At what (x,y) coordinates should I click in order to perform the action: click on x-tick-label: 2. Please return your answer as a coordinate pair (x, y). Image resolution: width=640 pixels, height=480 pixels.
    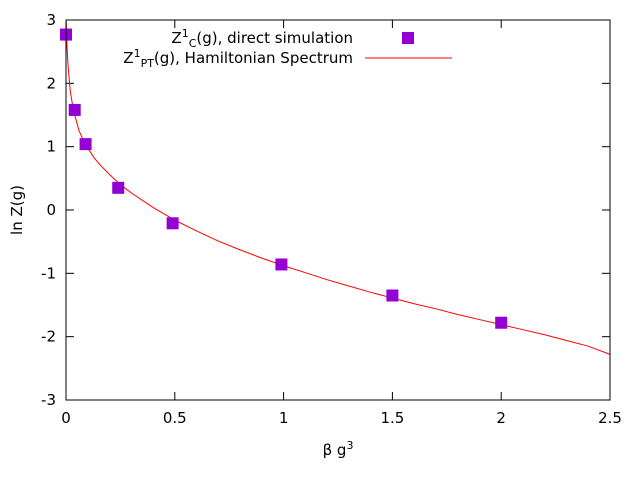
    Looking at the image, I should click on (501, 418).